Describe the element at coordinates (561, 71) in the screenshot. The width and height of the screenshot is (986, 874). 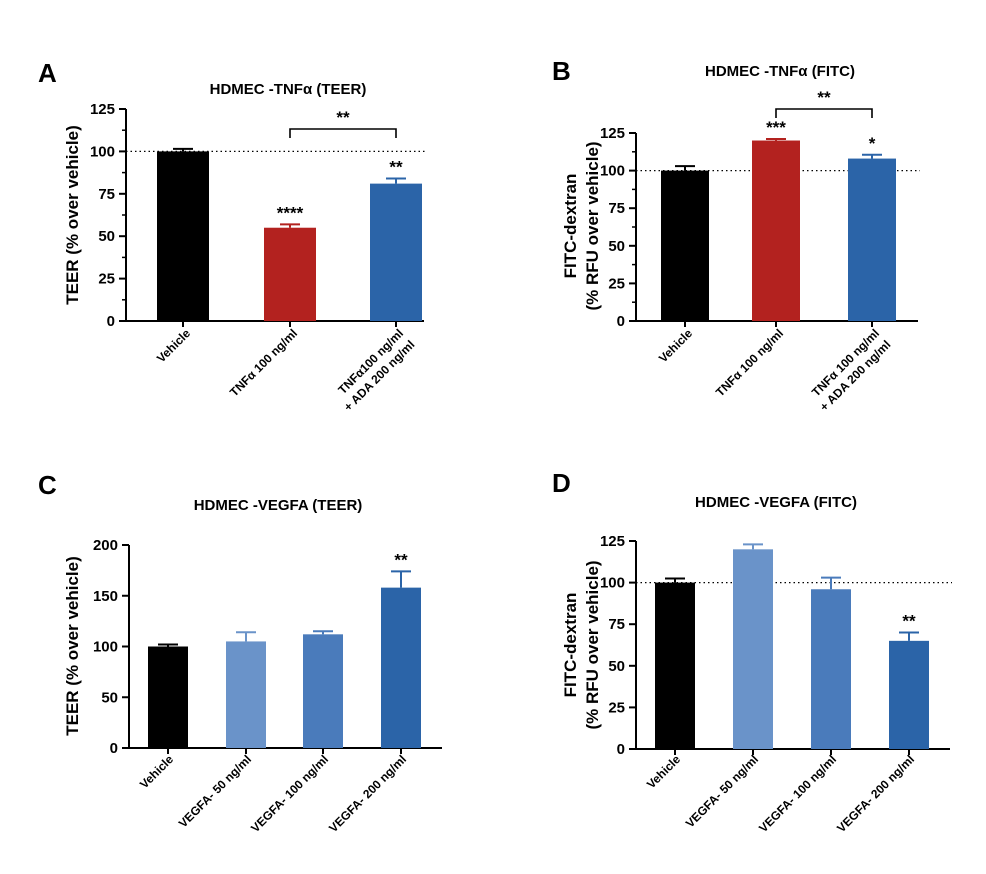
I see `panel-letter: B` at that location.